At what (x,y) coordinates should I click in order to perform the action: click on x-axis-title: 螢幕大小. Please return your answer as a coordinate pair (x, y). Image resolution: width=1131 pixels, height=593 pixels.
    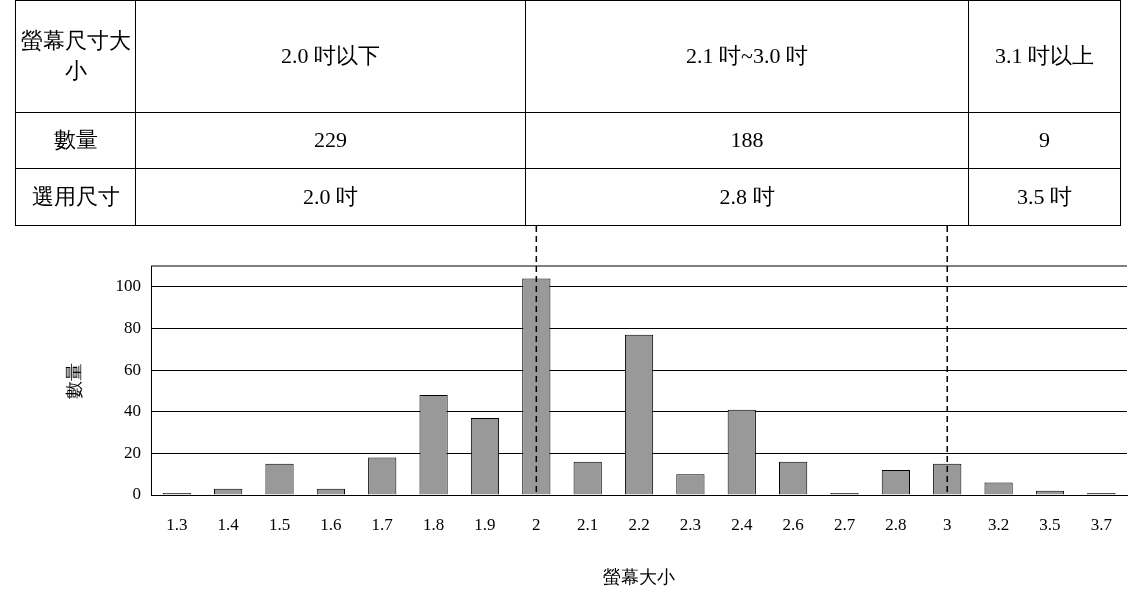
    Looking at the image, I should click on (639, 577).